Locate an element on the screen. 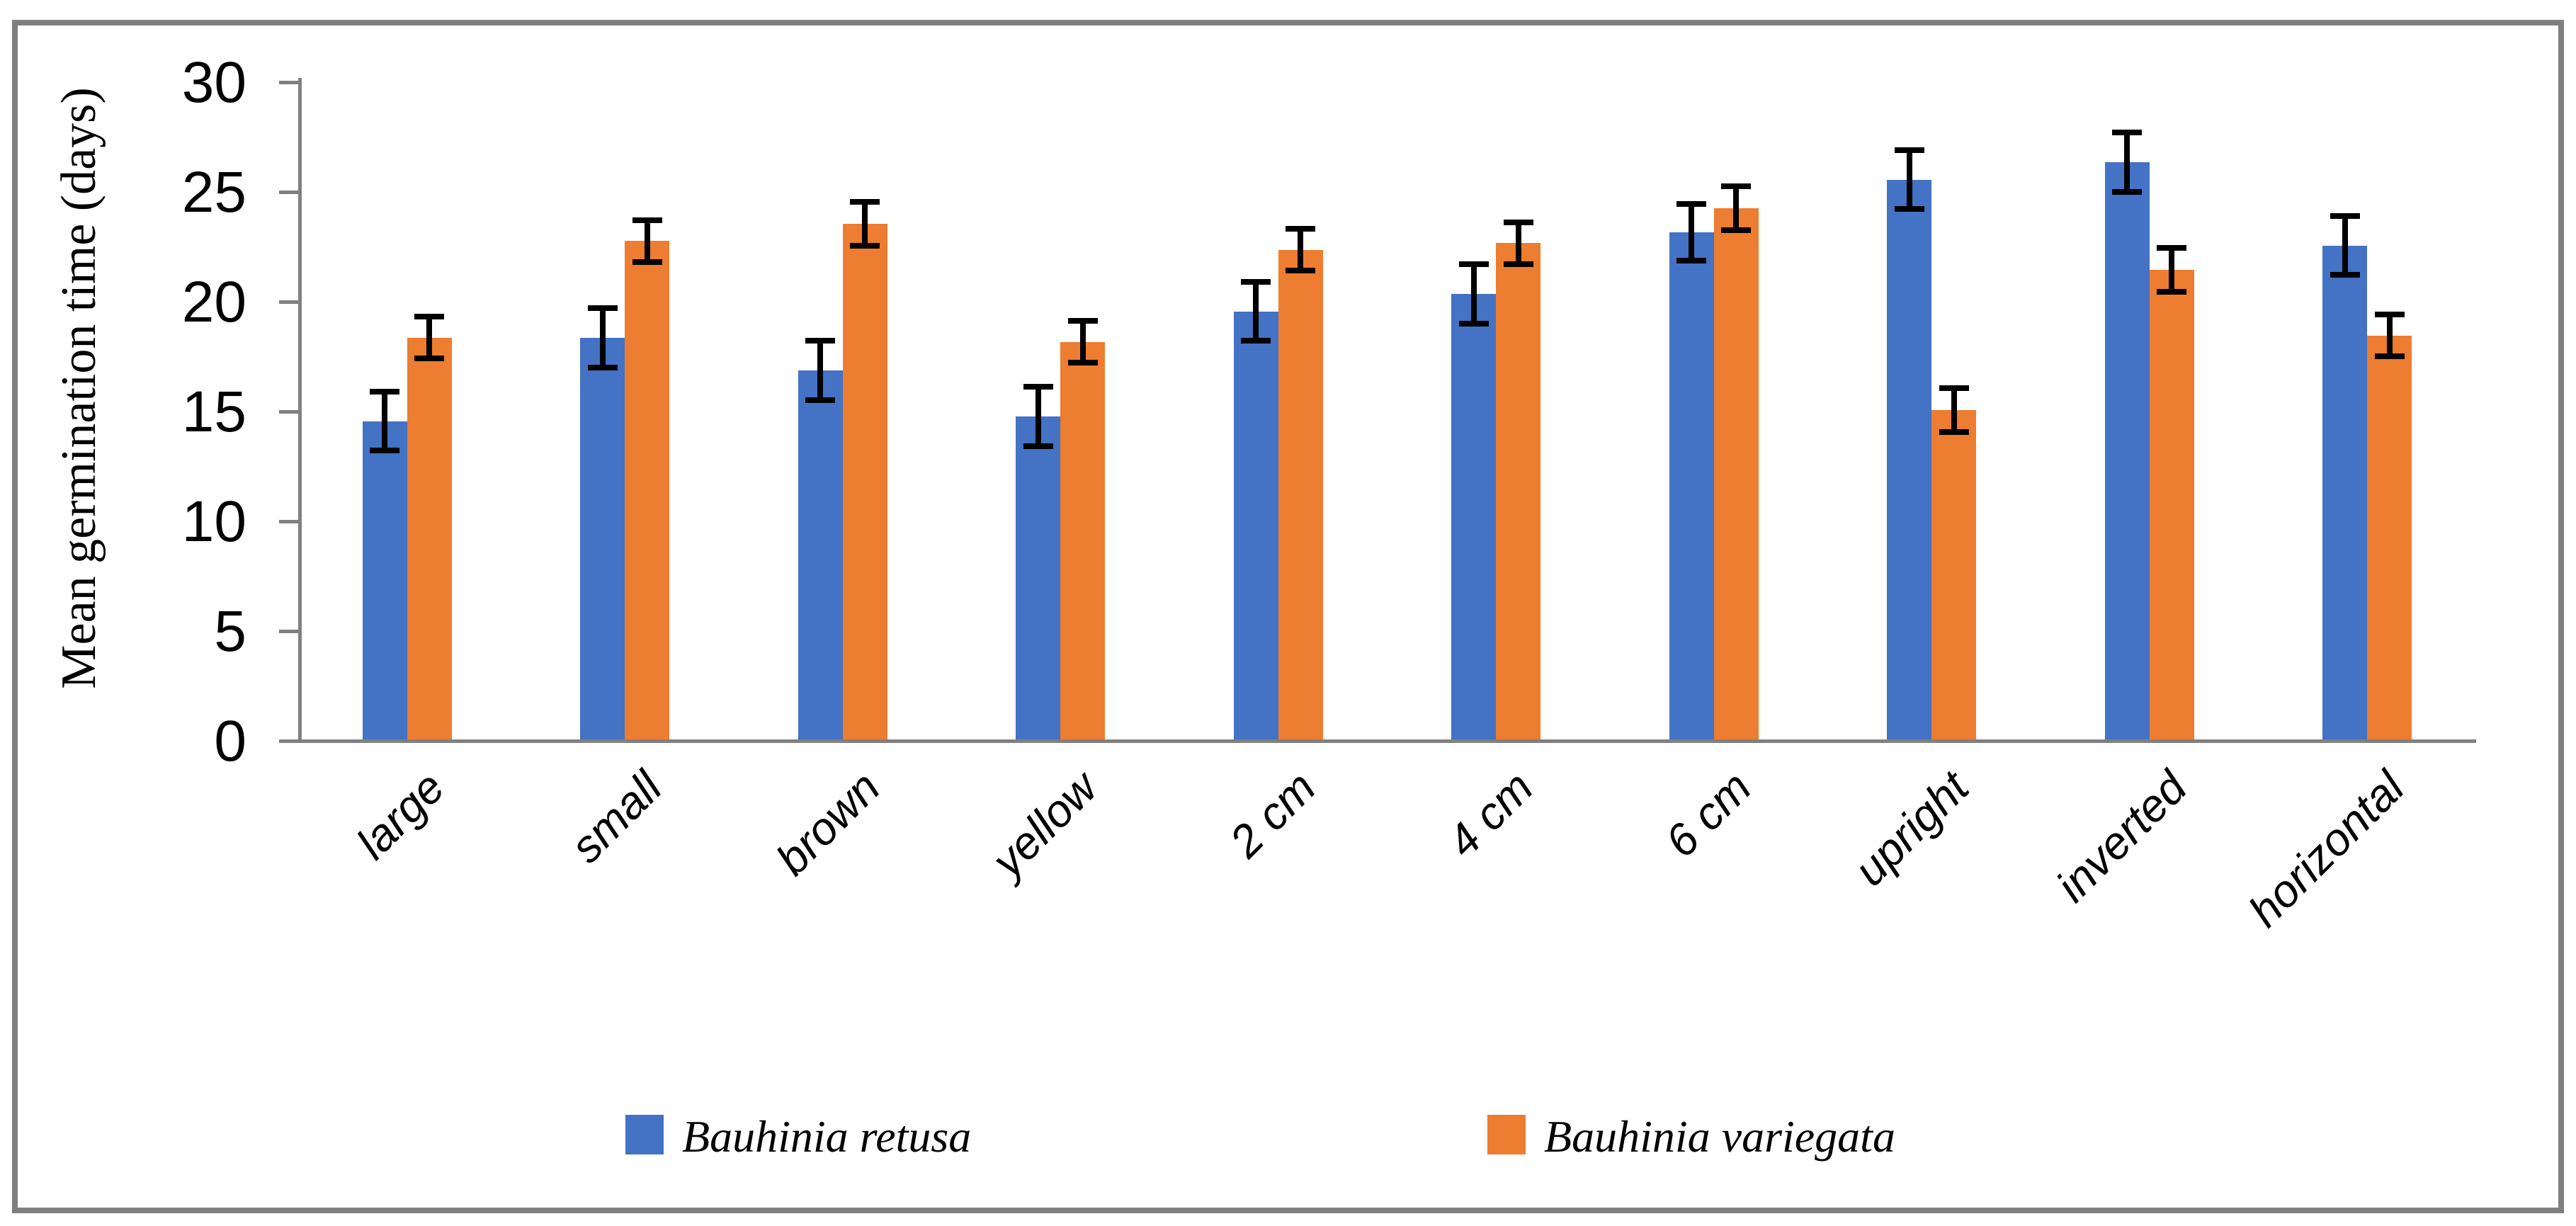  bar-variegata-large is located at coordinates (429, 538).